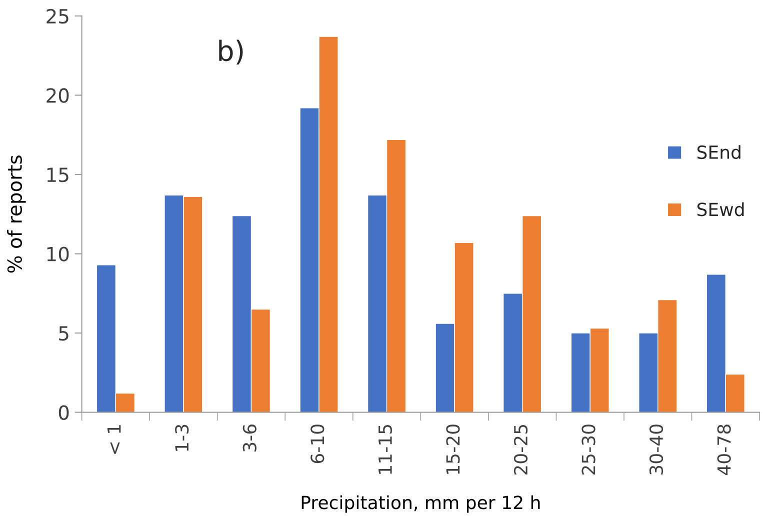 This screenshot has height=532, width=779. What do you see at coordinates (421, 504) in the screenshot?
I see `x-axis-title: Precipitation, mm per 12 h` at bounding box center [421, 504].